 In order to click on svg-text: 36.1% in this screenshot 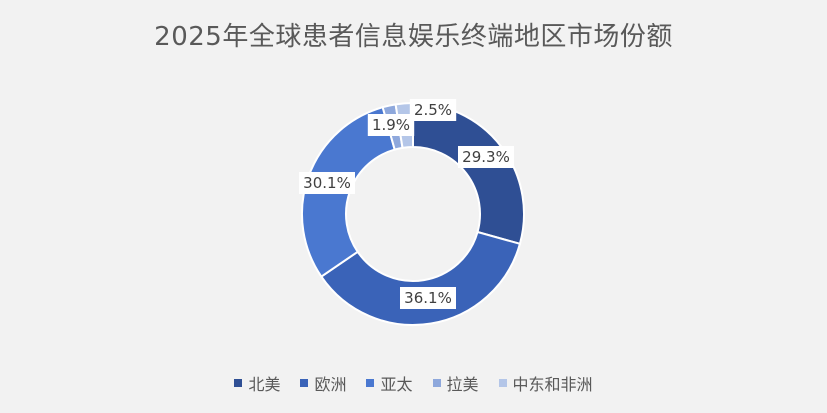, I will do `click(428, 298)`.